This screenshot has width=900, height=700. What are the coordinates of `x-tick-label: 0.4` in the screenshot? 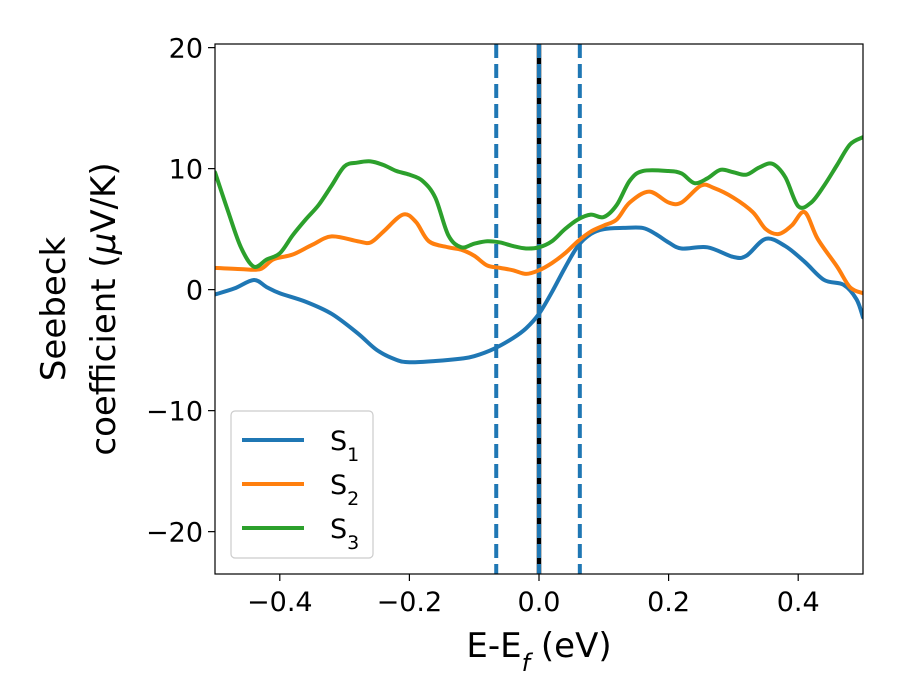 It's located at (798, 602).